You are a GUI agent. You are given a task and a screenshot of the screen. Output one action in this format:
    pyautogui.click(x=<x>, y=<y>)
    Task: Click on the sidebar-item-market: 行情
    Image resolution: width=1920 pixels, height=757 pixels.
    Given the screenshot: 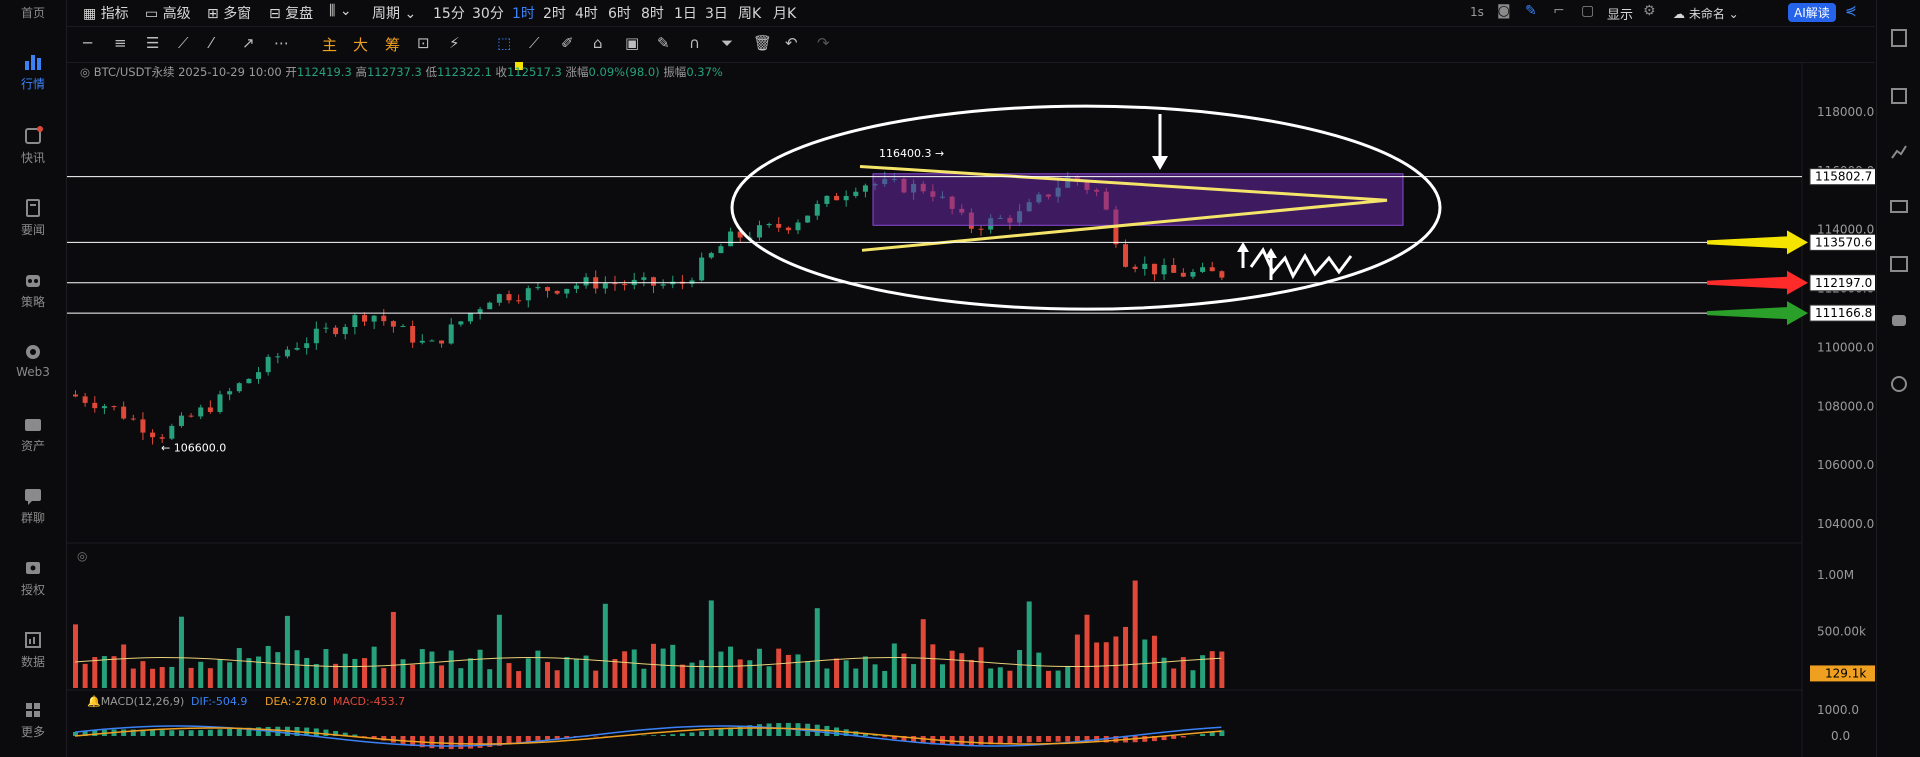 What is the action you would take?
    pyautogui.click(x=33, y=72)
    